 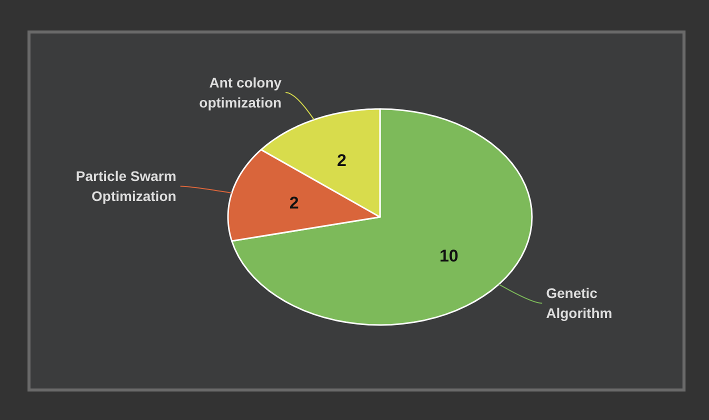 I want to click on slice-label: Genetic Algorithm, so click(x=579, y=303).